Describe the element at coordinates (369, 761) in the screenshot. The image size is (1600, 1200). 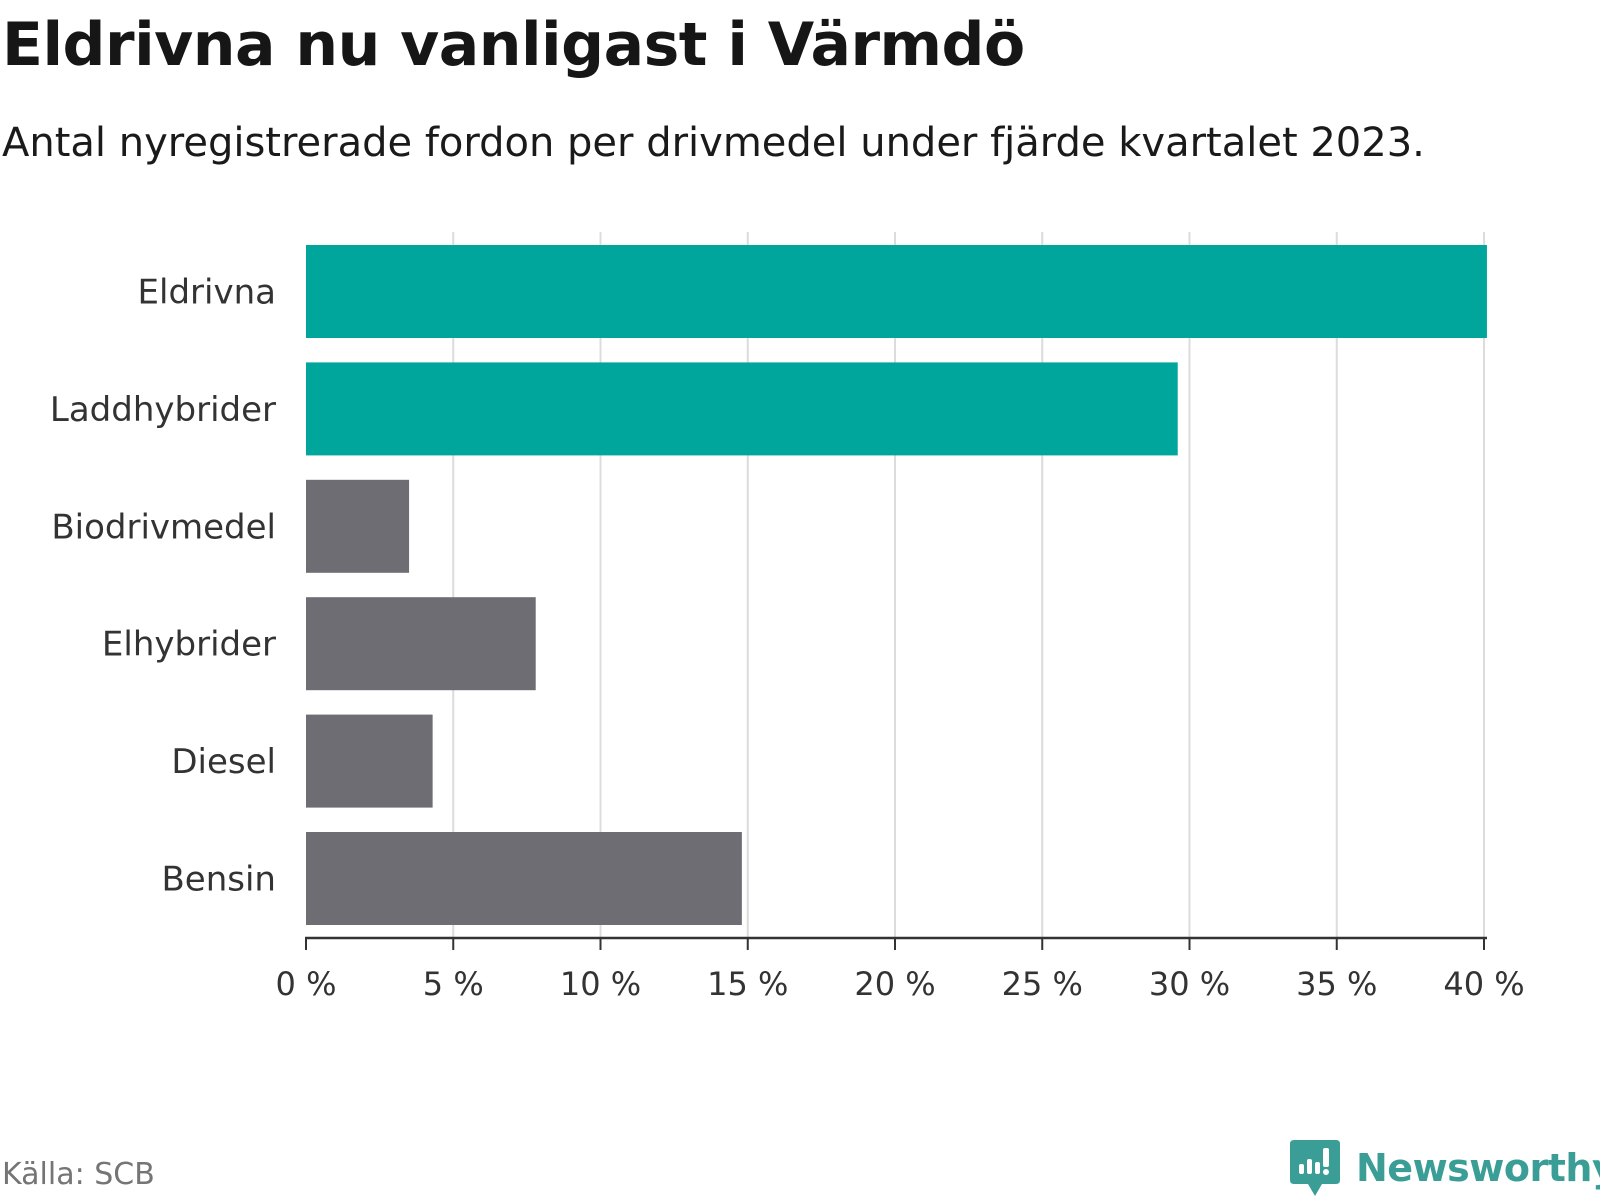
I see `bar-diesel` at that location.